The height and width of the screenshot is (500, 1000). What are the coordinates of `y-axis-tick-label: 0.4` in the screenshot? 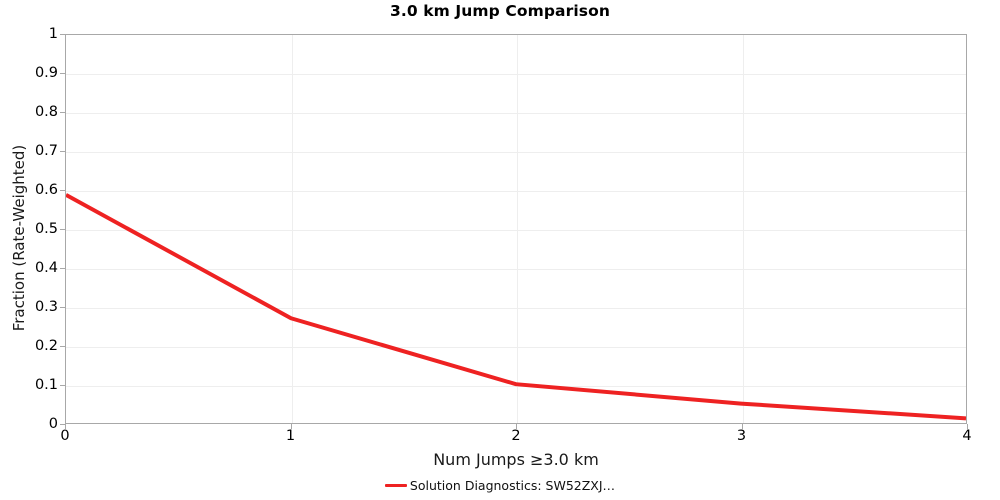 It's located at (46, 268).